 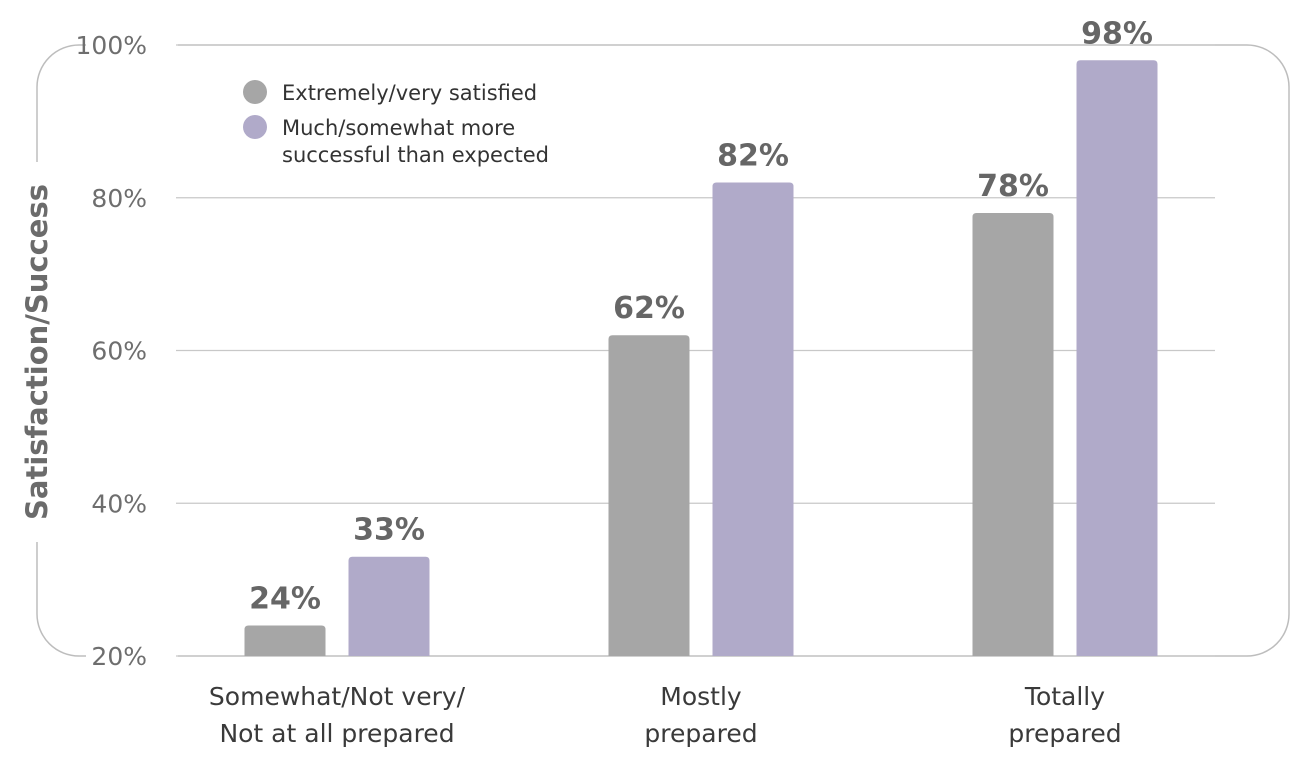 I want to click on y-axis-label-mask, so click(x=37, y=352).